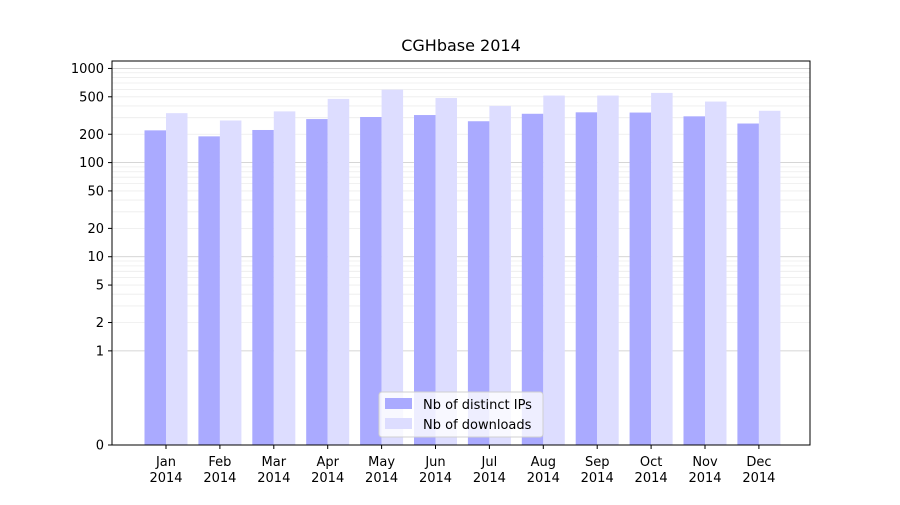 The width and height of the screenshot is (900, 505). Describe the element at coordinates (100, 351) in the screenshot. I see `y-tick-label: 1` at that location.